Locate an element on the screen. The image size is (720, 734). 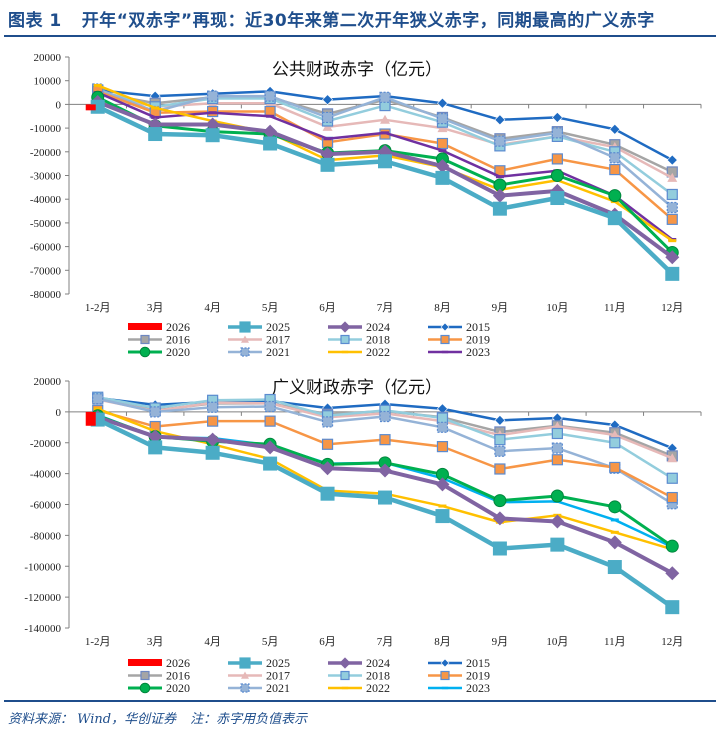
legend-label: 2018 is located at coordinates (378, 340).